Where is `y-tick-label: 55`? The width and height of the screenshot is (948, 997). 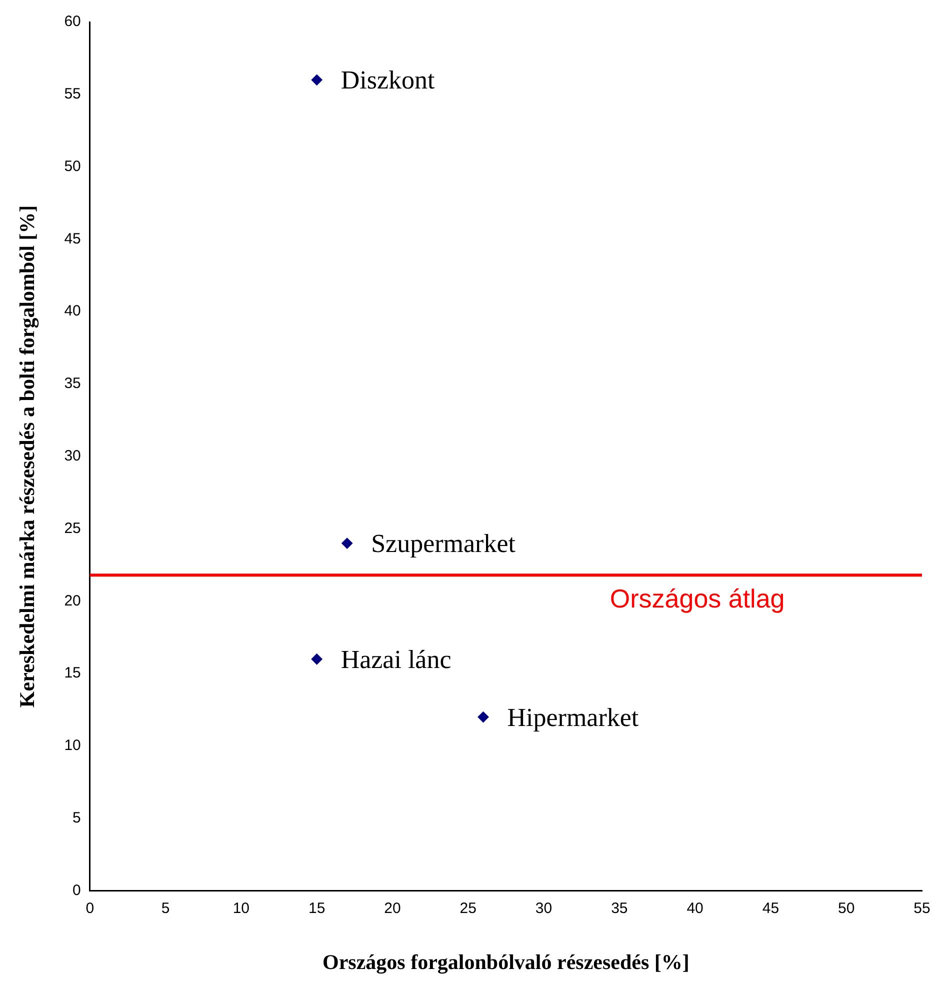
y-tick-label: 55 is located at coordinates (72, 94).